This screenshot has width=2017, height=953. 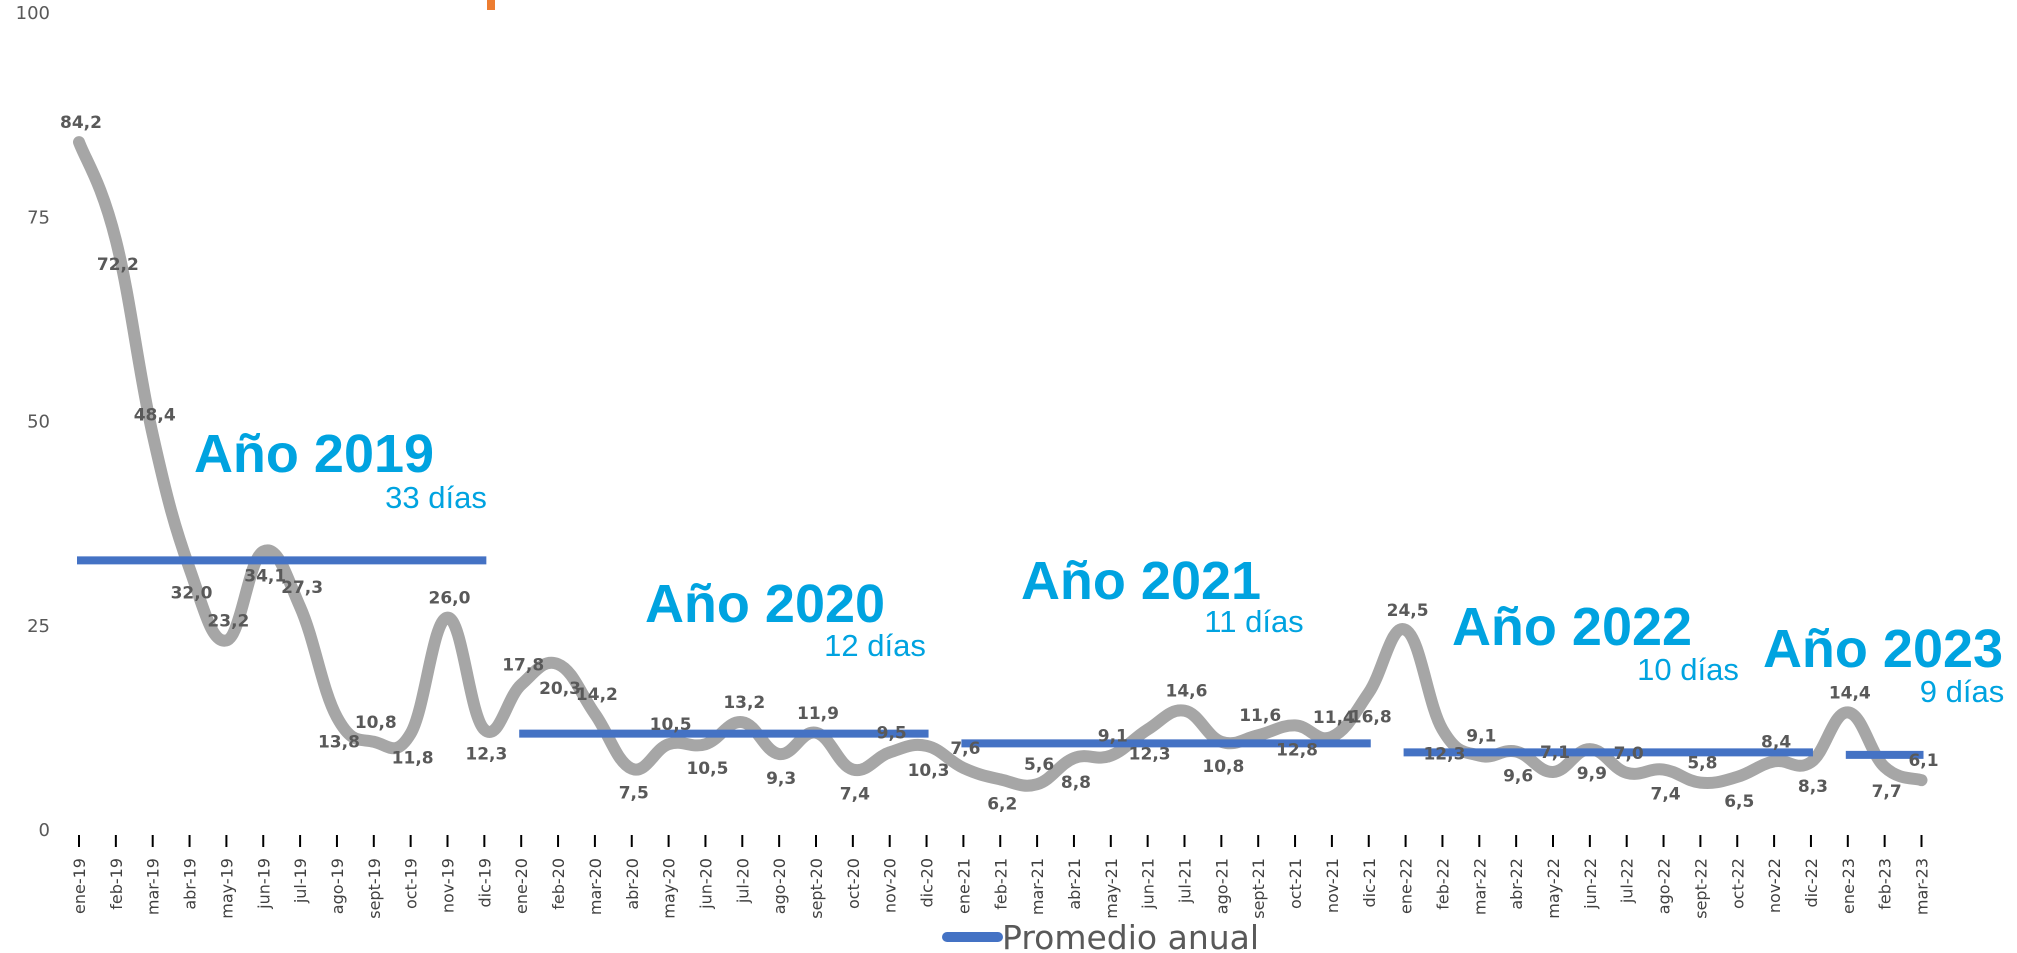 What do you see at coordinates (374, 888) in the screenshot?
I see `x-tick-label: sept-19` at bounding box center [374, 888].